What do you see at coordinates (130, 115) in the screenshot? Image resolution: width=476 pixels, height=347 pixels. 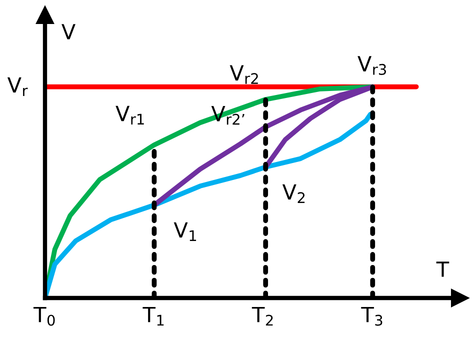 I see `annotation: V$_{r1}$` at bounding box center [130, 115].